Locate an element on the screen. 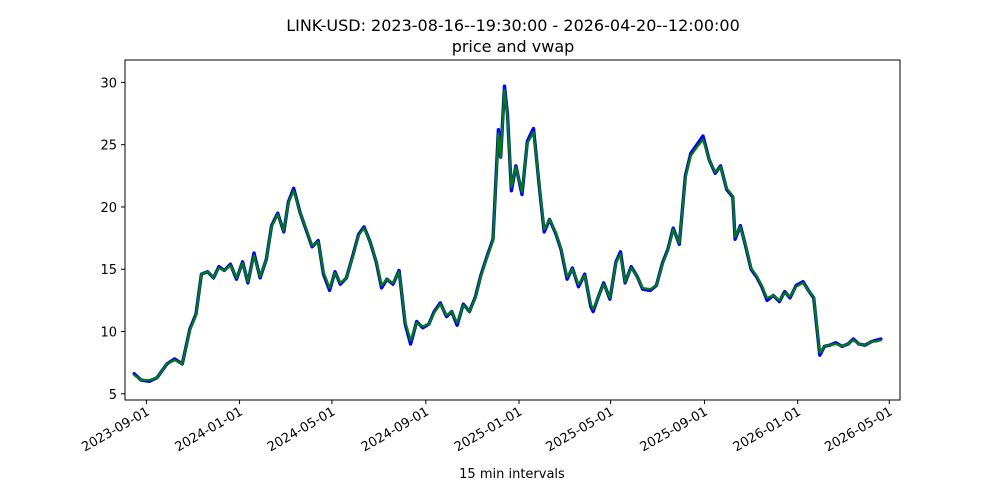 The image size is (1000, 500). y-tick-label: 25 is located at coordinates (108, 146).